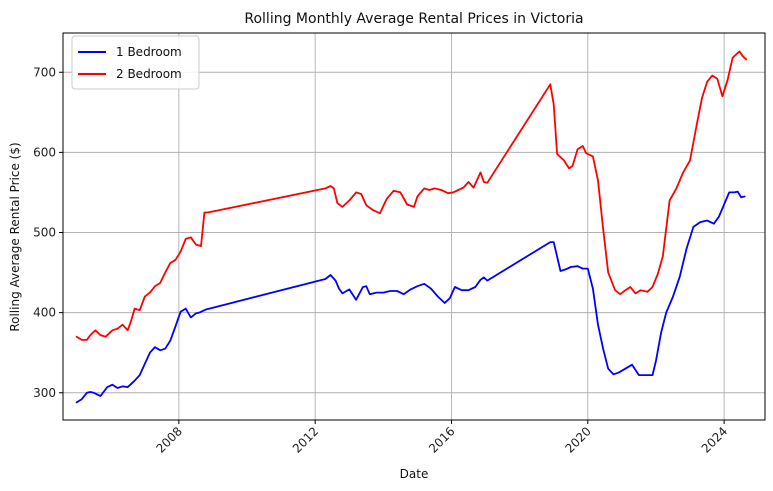  I want to click on y-tick-label: 400, so click(44, 313).